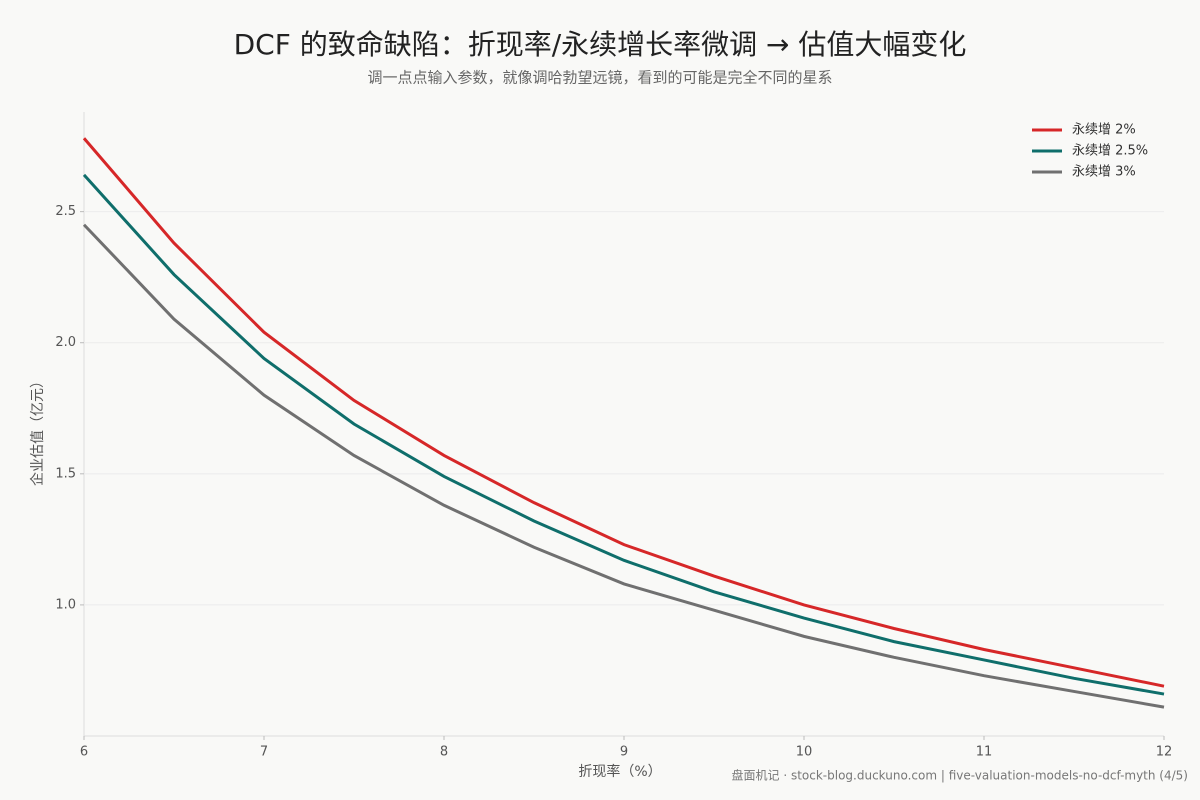  I want to click on x-tick-label: 7, so click(264, 752).